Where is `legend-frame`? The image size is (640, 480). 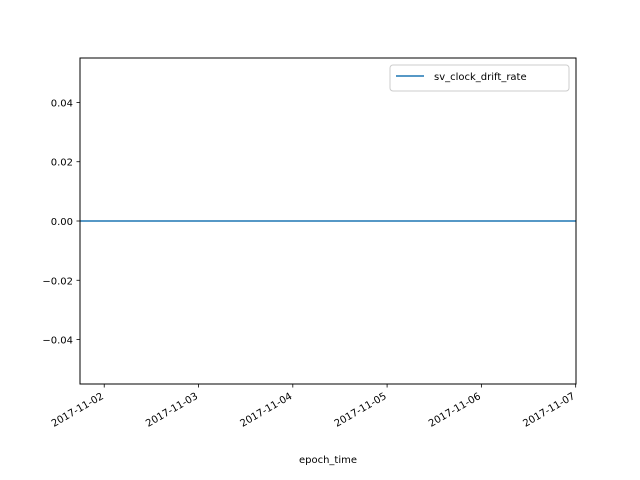
legend-frame is located at coordinates (479, 78).